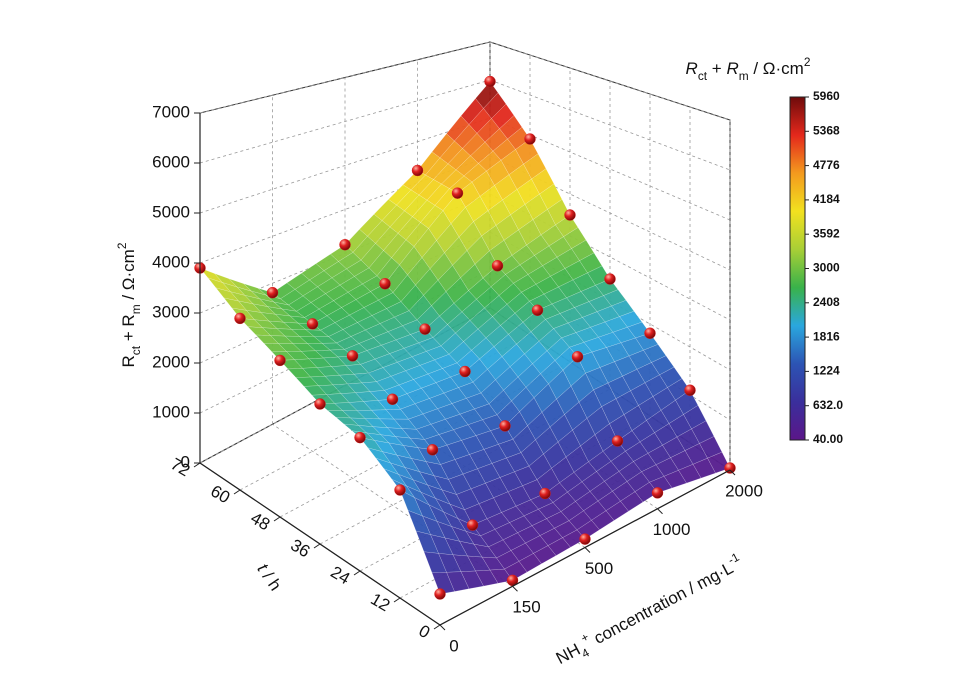 Image resolution: width=976 pixels, height=692 pixels. What do you see at coordinates (340, 575) in the screenshot?
I see `t-tick-label: 24` at bounding box center [340, 575].